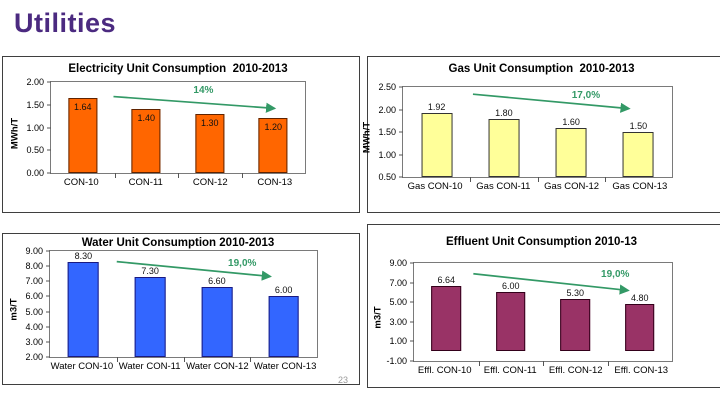  I want to click on trend-percent-label: 17,0%, so click(586, 95).